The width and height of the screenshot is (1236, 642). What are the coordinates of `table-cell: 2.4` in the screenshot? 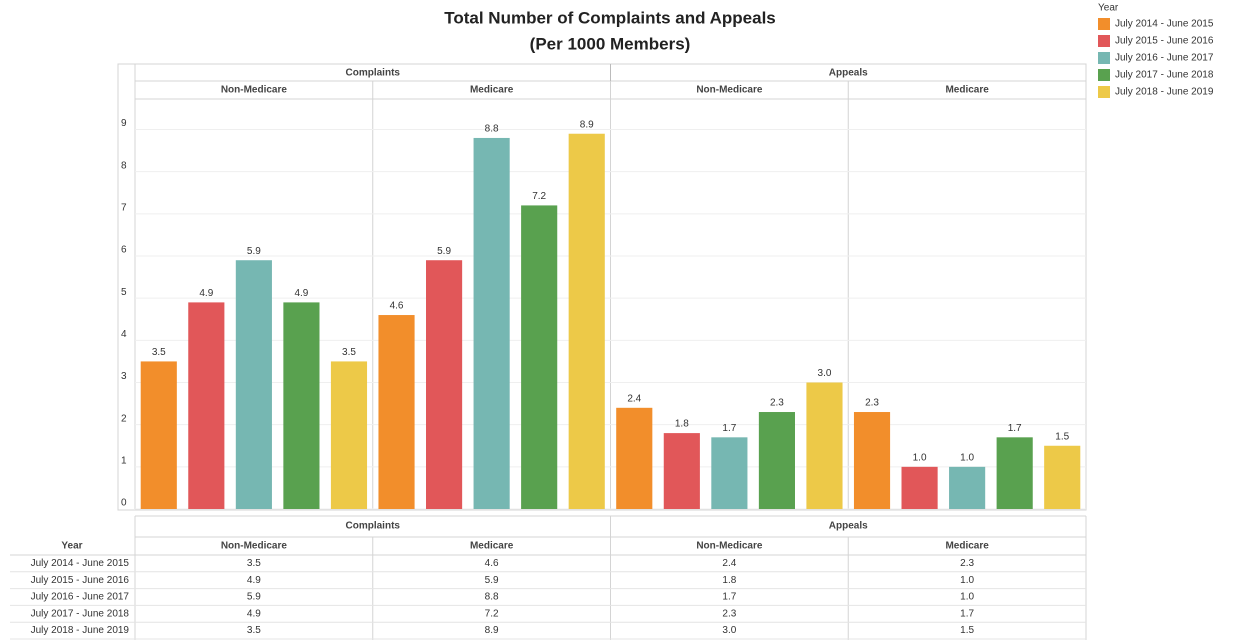 It's located at (729, 563).